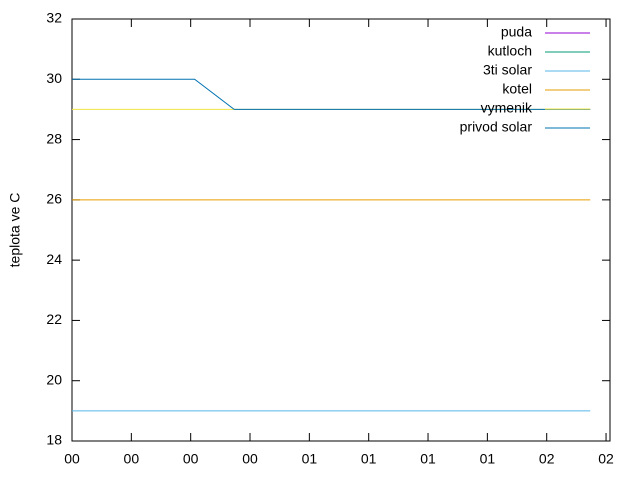 This screenshot has width=640, height=480. Describe the element at coordinates (15, 230) in the screenshot. I see `y-axis-label: teplota ve C` at that location.